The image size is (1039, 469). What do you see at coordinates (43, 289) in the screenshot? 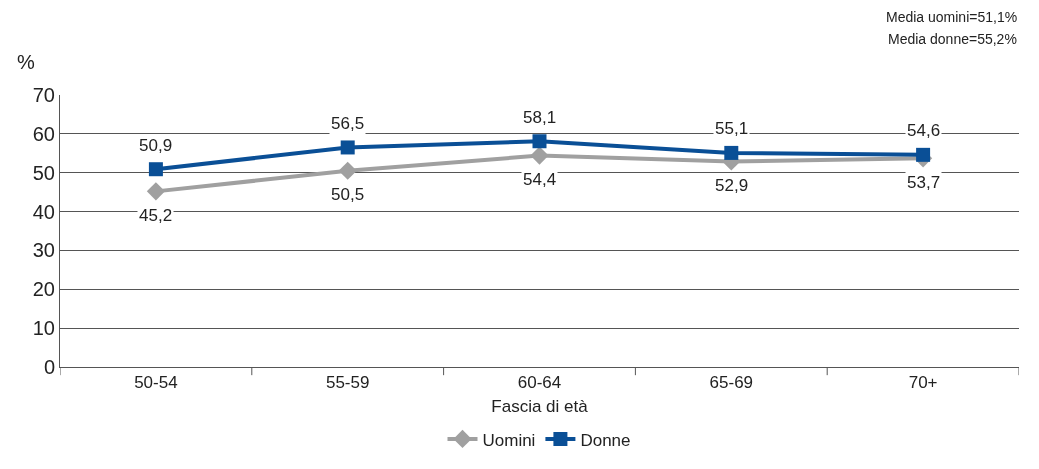
I see `y-tick-label: 20` at bounding box center [43, 289].